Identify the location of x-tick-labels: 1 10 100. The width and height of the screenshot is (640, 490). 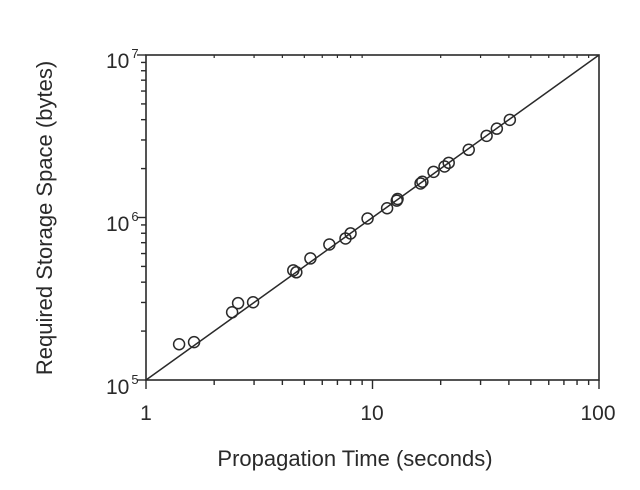
(377, 413).